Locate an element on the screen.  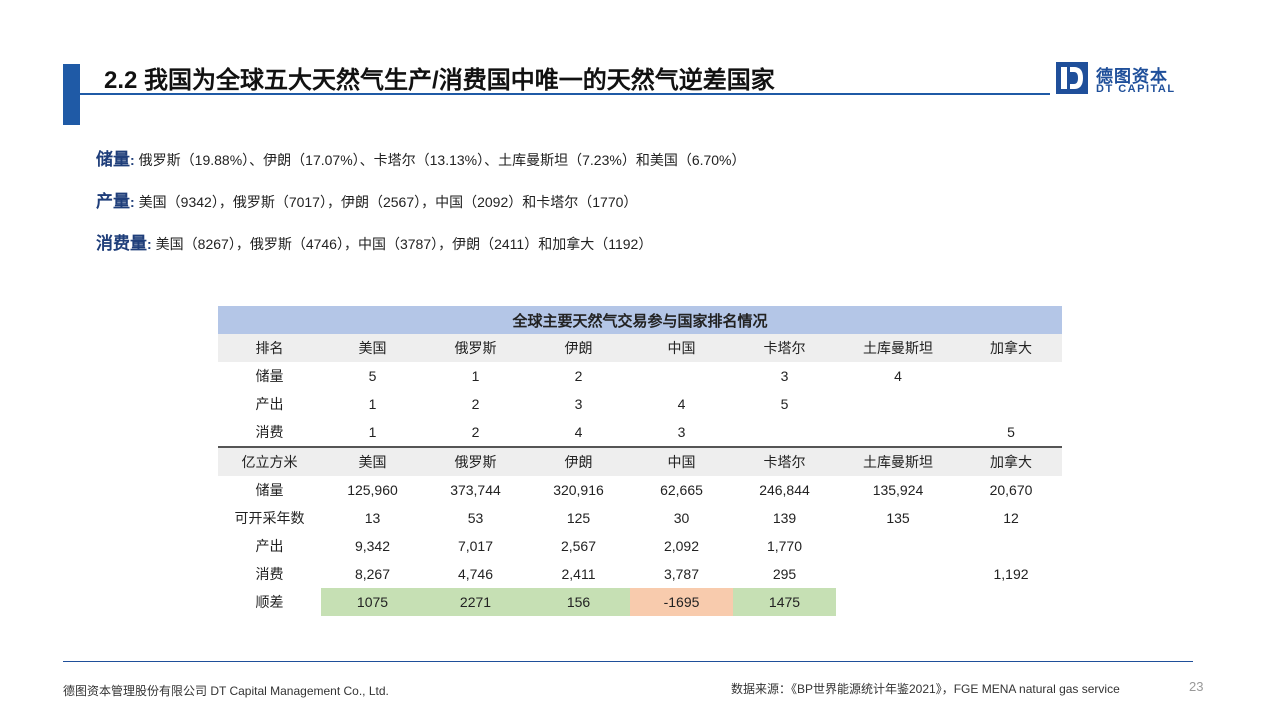
page-number: 23 is located at coordinates (1196, 686).